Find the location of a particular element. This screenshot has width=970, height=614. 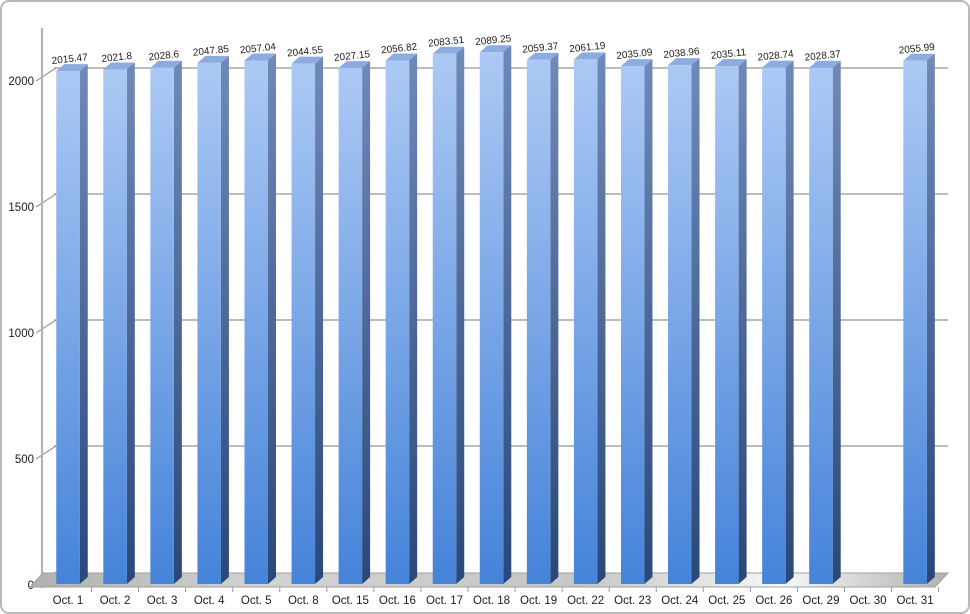

x-axis-label: Oct. 26 is located at coordinates (773, 601).